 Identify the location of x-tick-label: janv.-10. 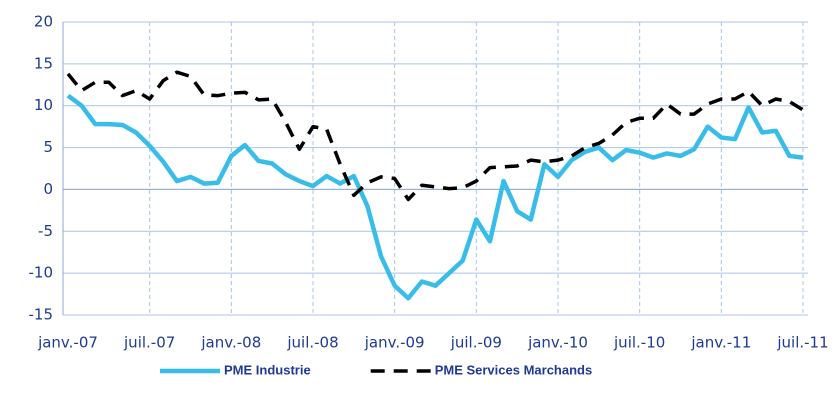
(557, 343).